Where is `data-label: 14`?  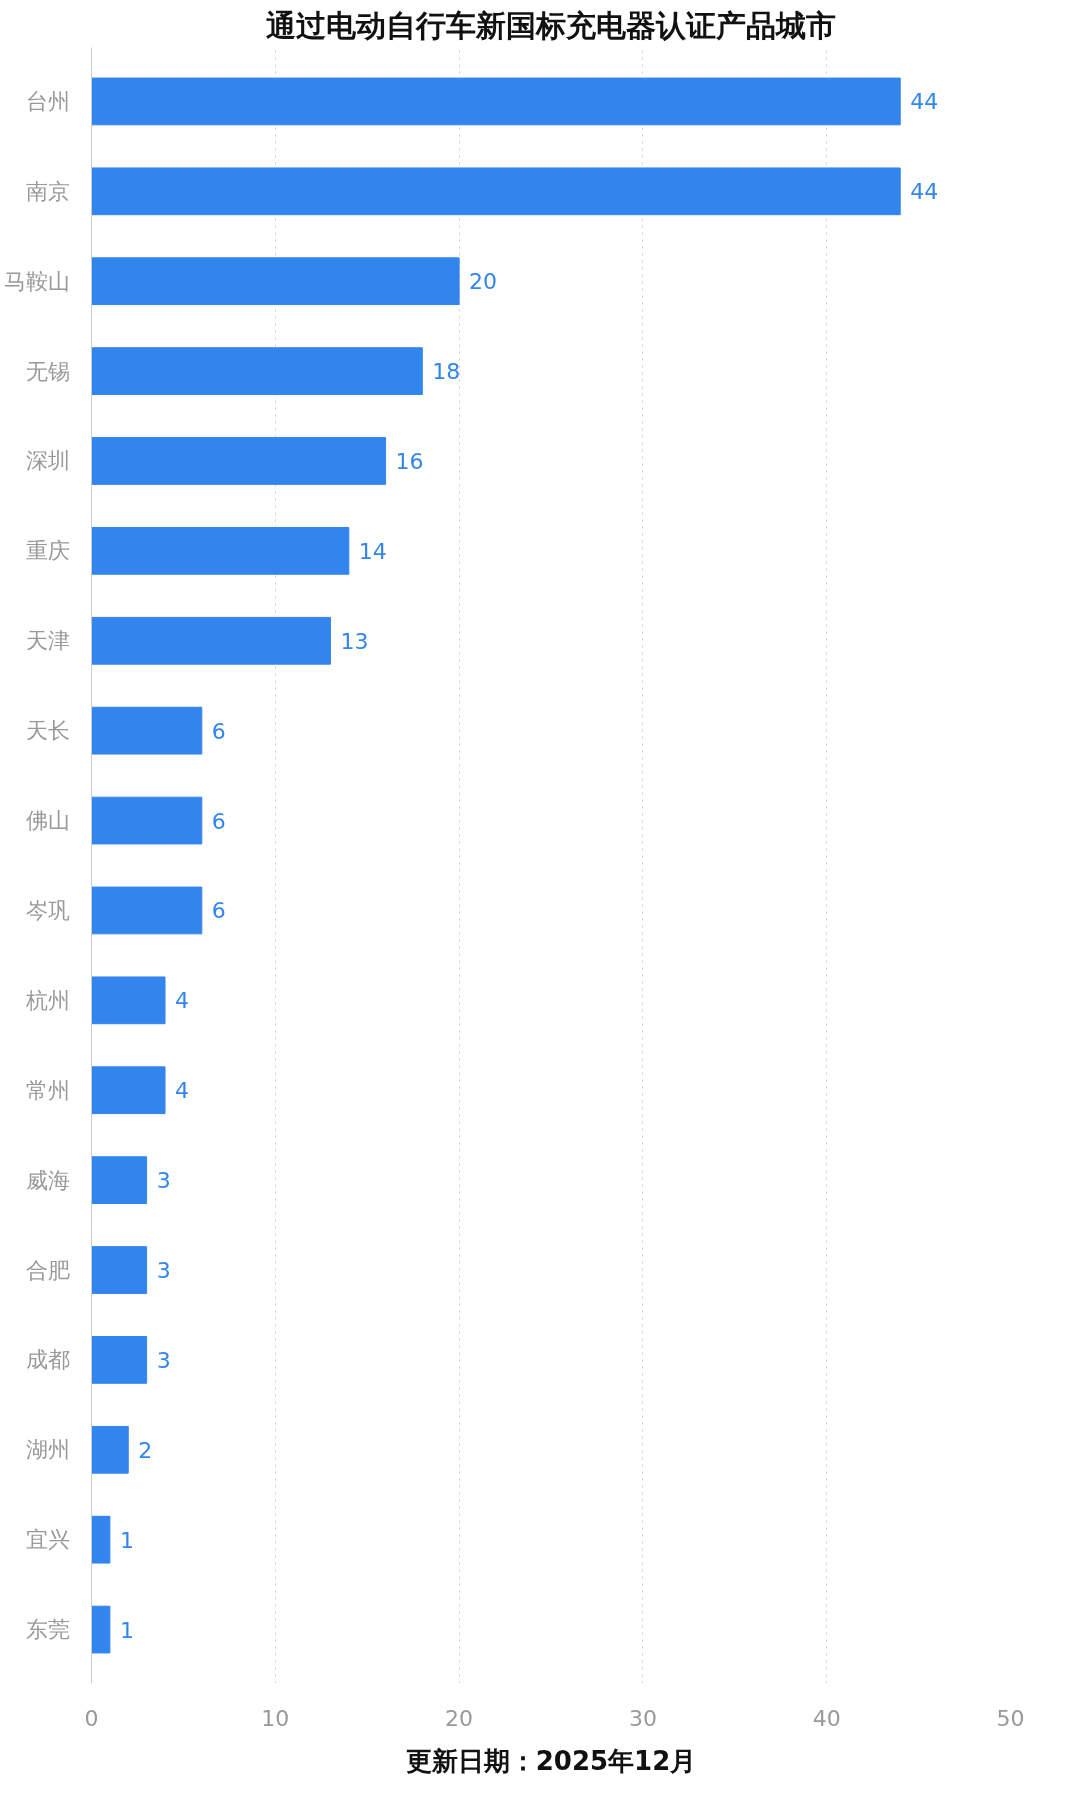 data-label: 14 is located at coordinates (372, 551).